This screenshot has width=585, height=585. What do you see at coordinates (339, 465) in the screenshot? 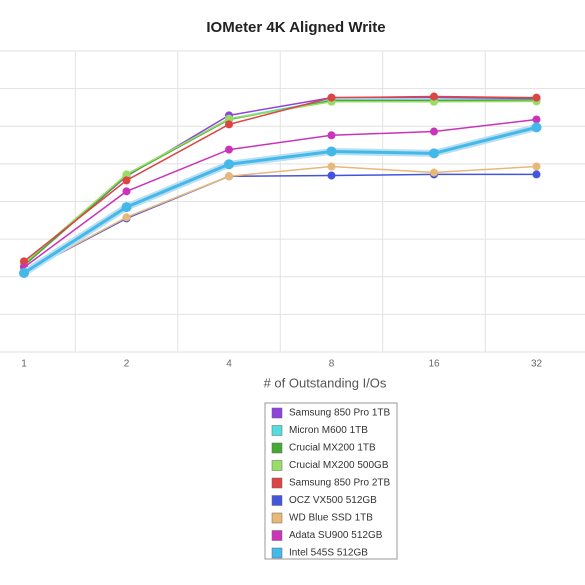
I see `legend-label: Crucial MX200 500GB` at bounding box center [339, 465].